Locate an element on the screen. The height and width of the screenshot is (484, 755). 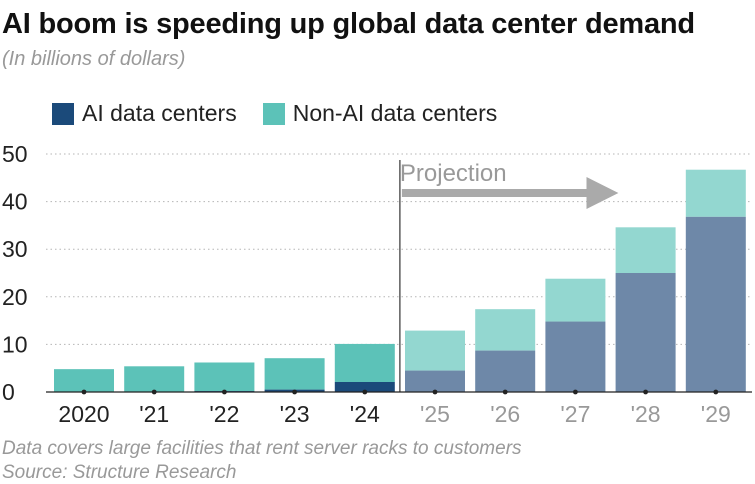
x-tick-label-9: '29 is located at coordinates (716, 414).